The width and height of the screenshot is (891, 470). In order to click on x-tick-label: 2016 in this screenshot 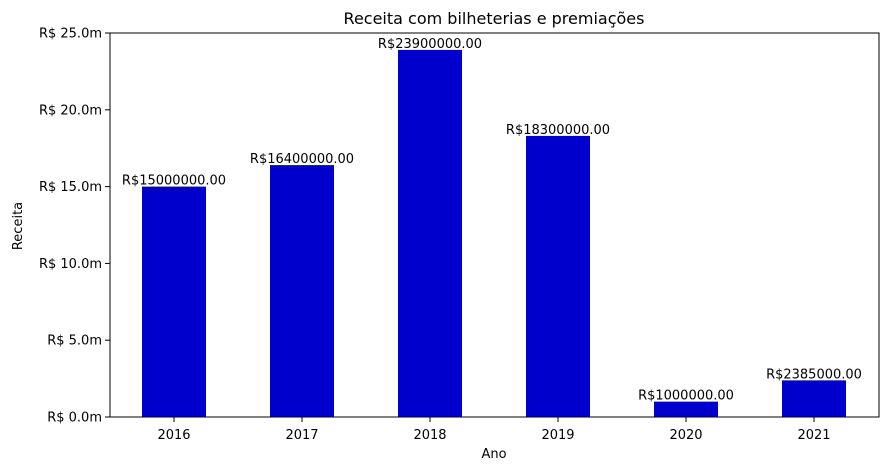, I will do `click(173, 435)`.